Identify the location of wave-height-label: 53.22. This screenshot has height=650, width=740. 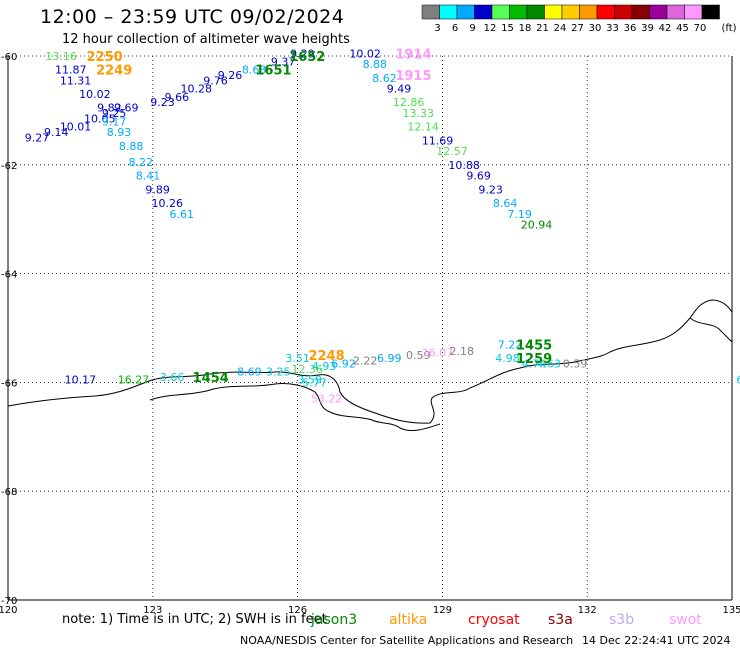
(327, 399).